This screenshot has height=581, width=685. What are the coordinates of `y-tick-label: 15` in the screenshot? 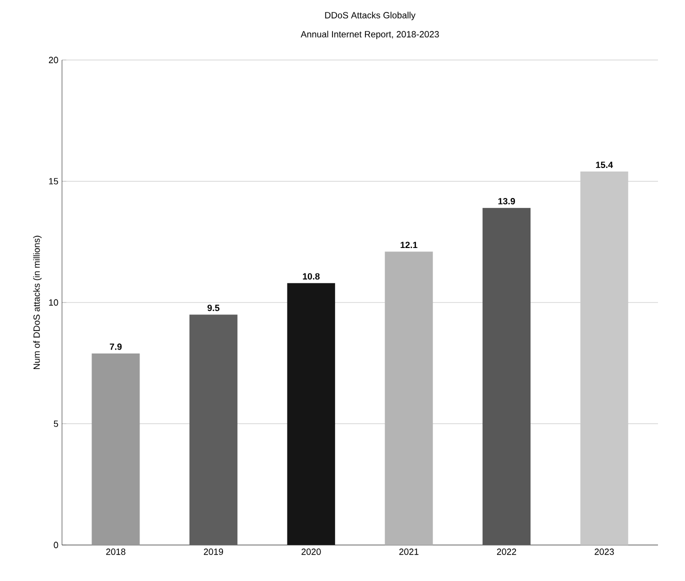 It's located at (53, 181).